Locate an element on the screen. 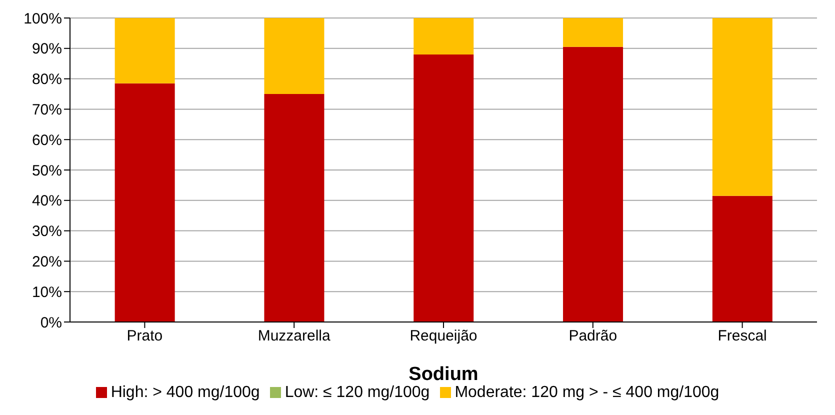 The height and width of the screenshot is (415, 835). x-tick-label: Requeijão is located at coordinates (444, 336).